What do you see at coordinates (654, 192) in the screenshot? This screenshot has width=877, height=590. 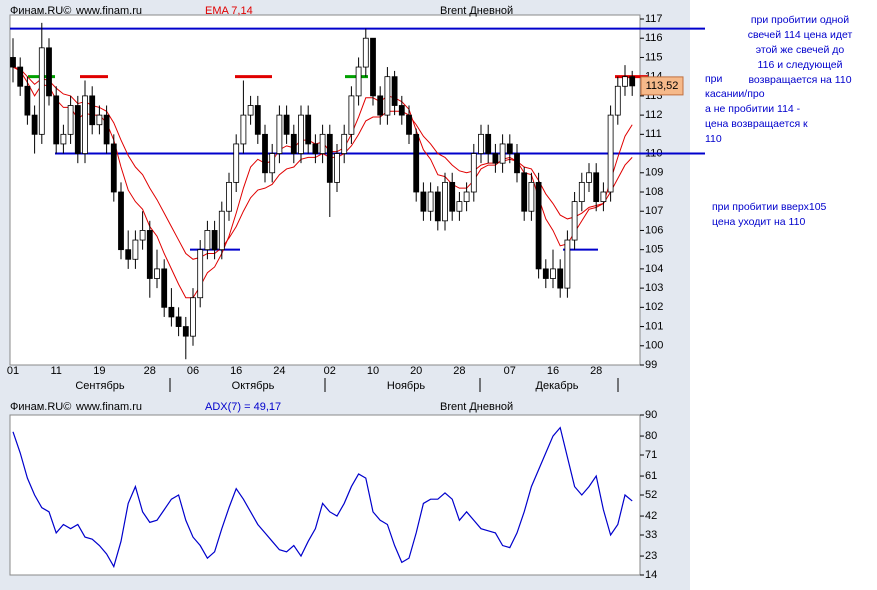 I see `y-tick-label: 108` at bounding box center [654, 192].